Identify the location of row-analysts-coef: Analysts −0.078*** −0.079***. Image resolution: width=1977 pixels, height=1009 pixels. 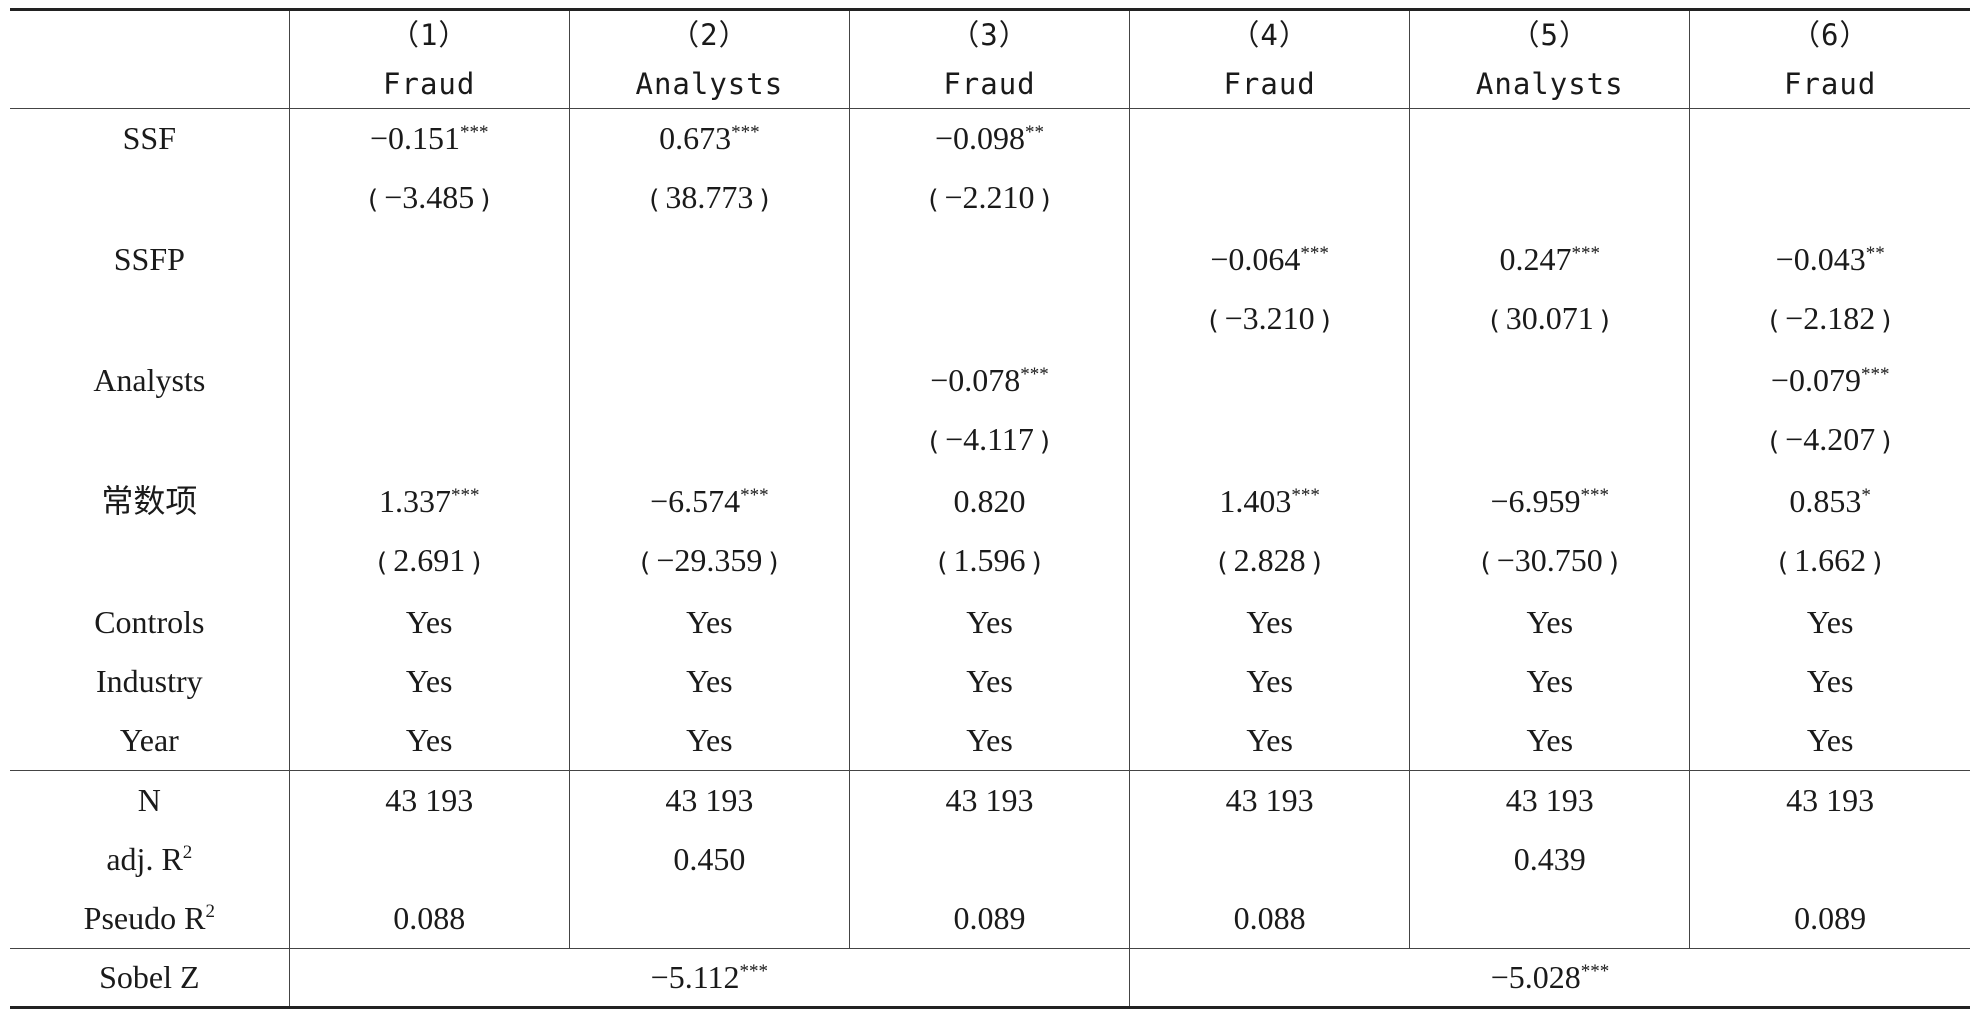
(990, 380).